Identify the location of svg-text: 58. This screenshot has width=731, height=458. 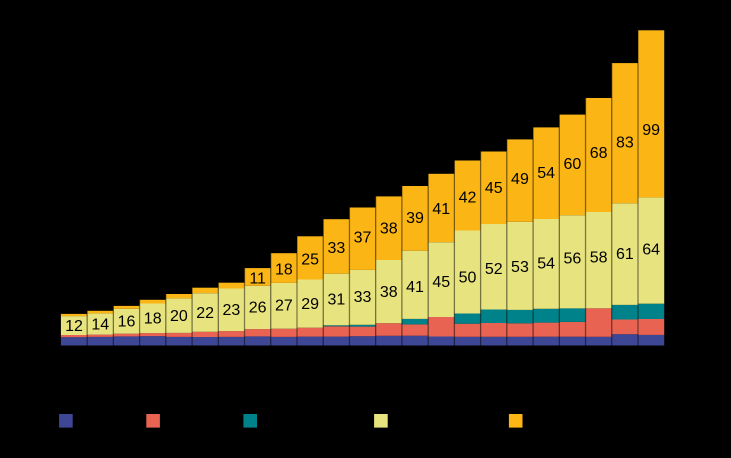
(599, 258).